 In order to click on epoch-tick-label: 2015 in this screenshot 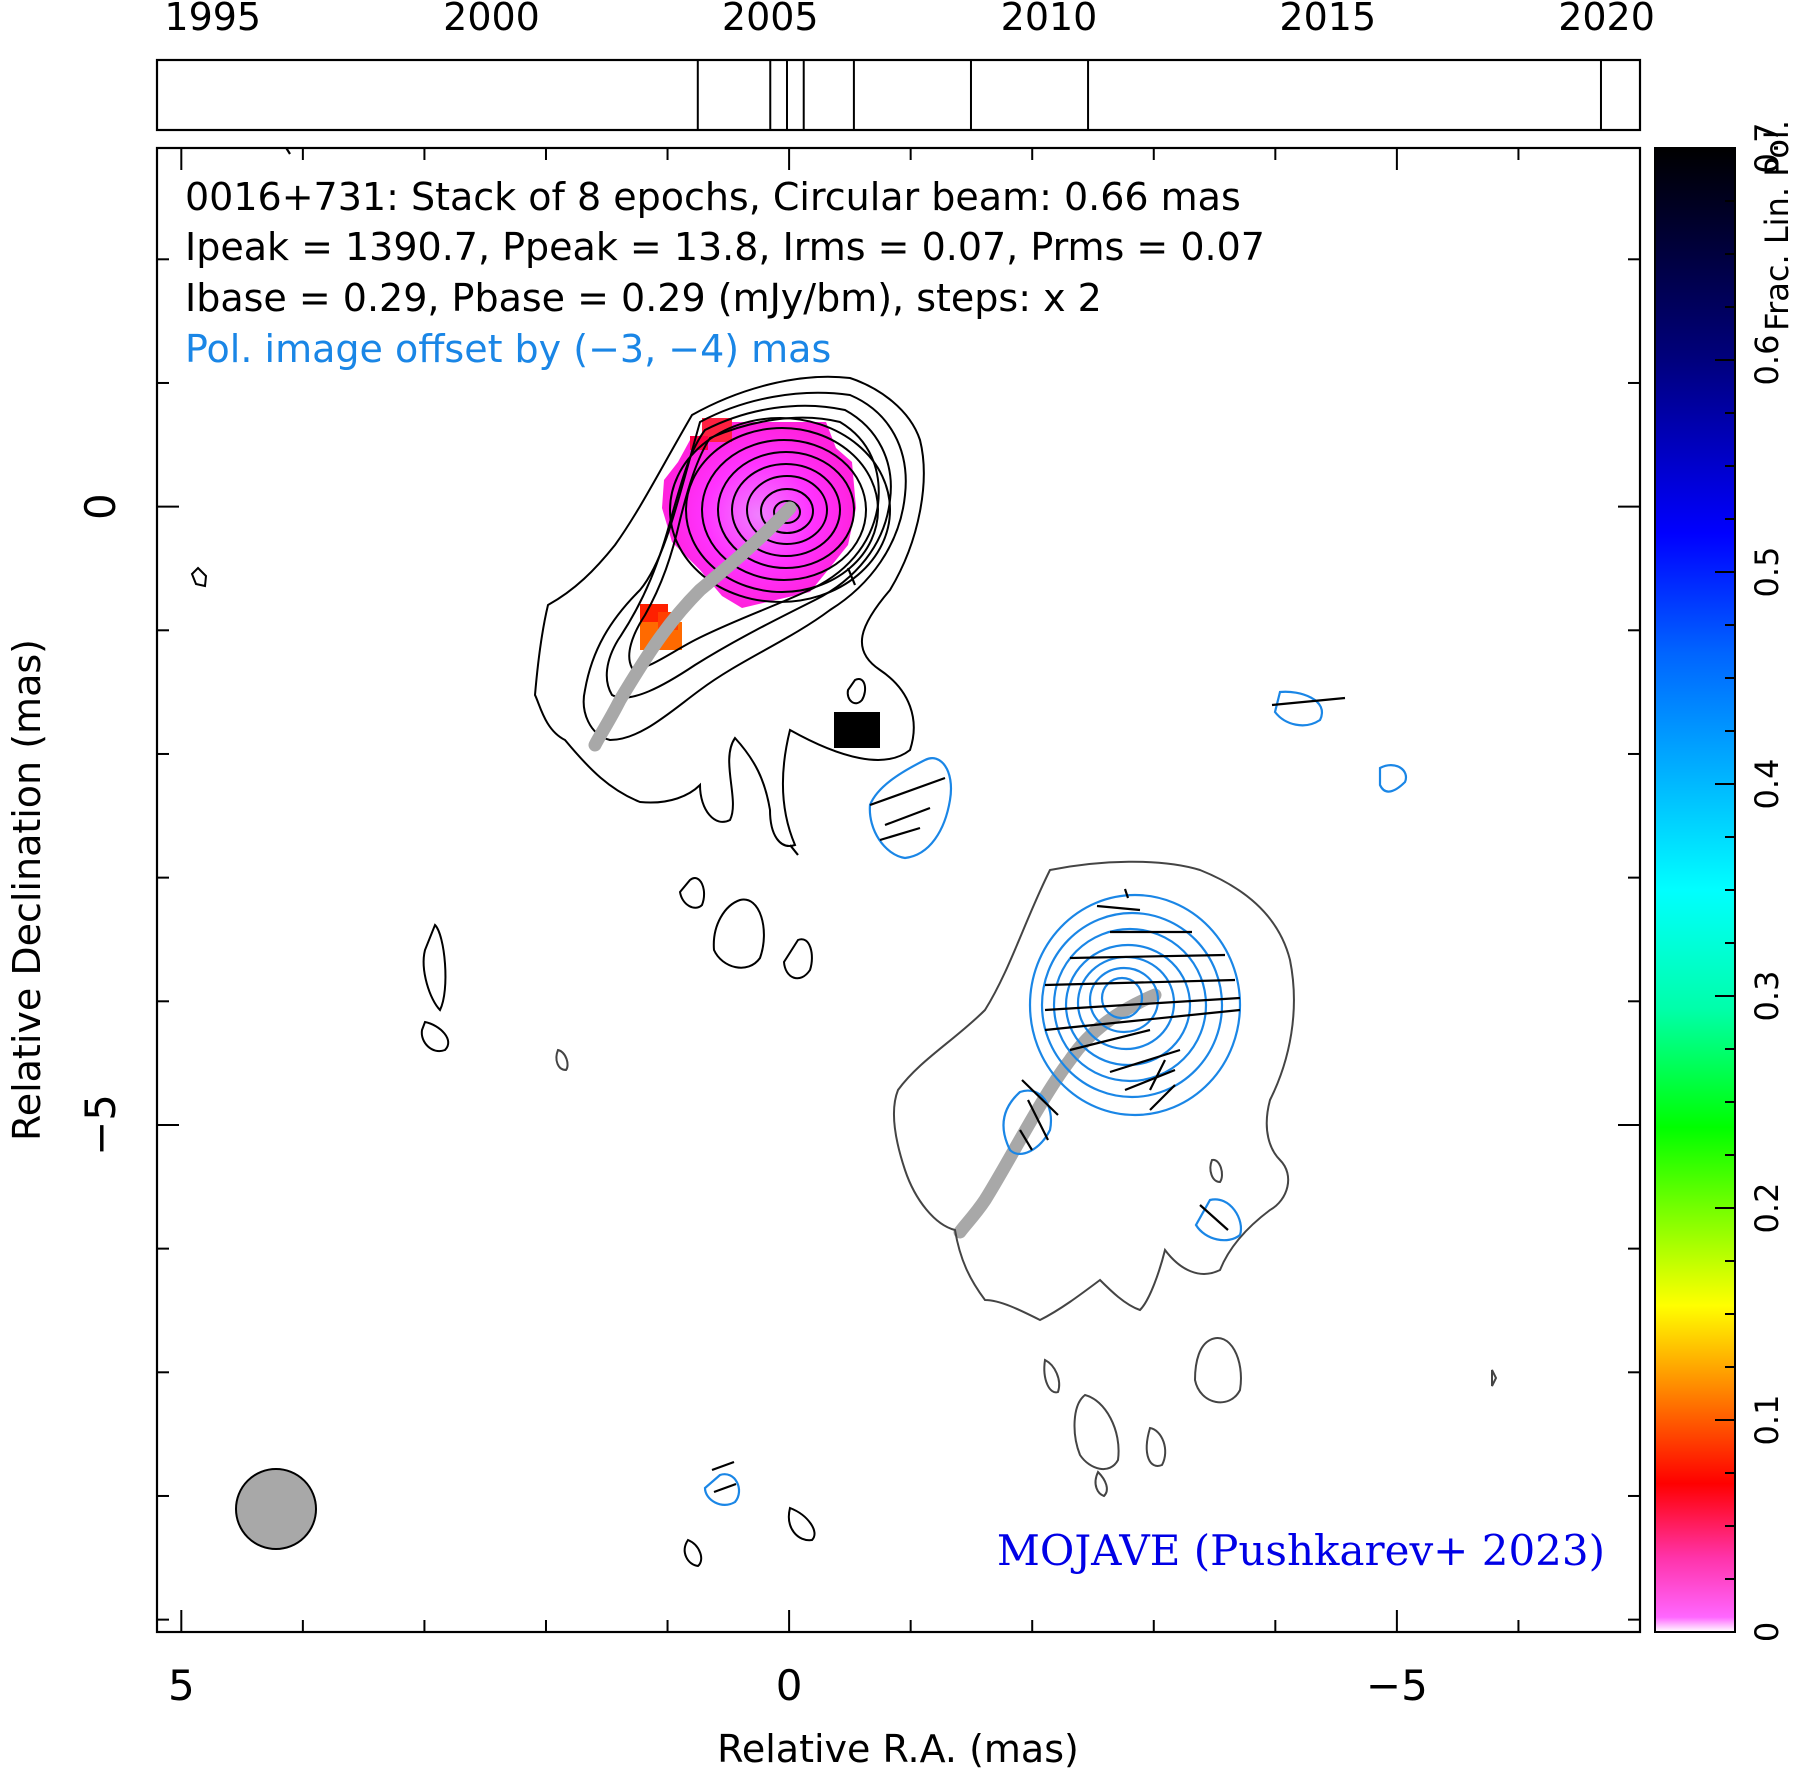, I will do `click(1327, 19)`.